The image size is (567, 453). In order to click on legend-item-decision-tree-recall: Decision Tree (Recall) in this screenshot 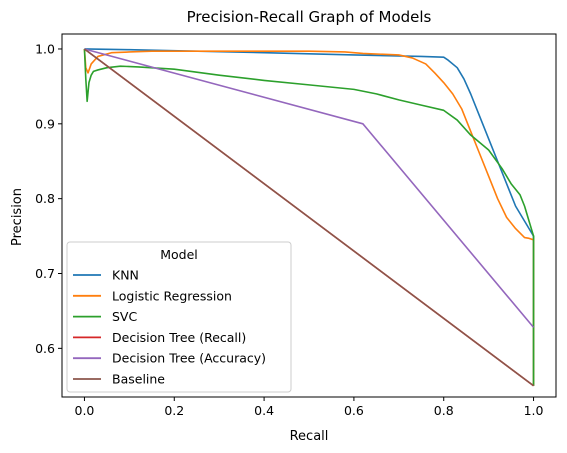, I will do `click(159, 337)`.